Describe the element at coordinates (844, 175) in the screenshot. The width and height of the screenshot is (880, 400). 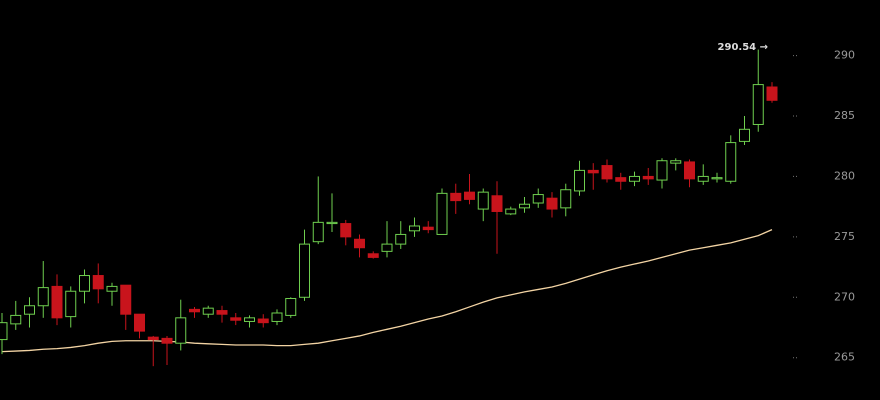
I see `y-tick-label: 280` at that location.